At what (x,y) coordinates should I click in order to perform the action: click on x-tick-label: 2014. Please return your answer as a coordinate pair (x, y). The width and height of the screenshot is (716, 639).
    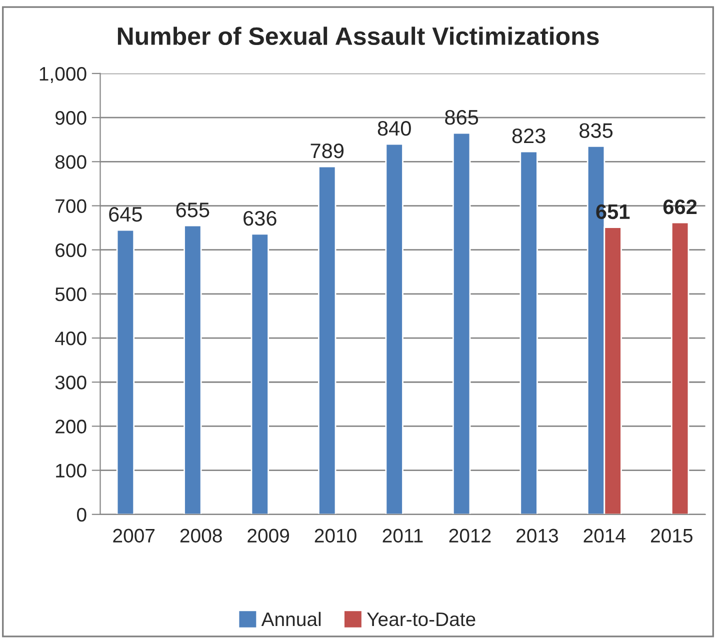
    Looking at the image, I should click on (605, 535).